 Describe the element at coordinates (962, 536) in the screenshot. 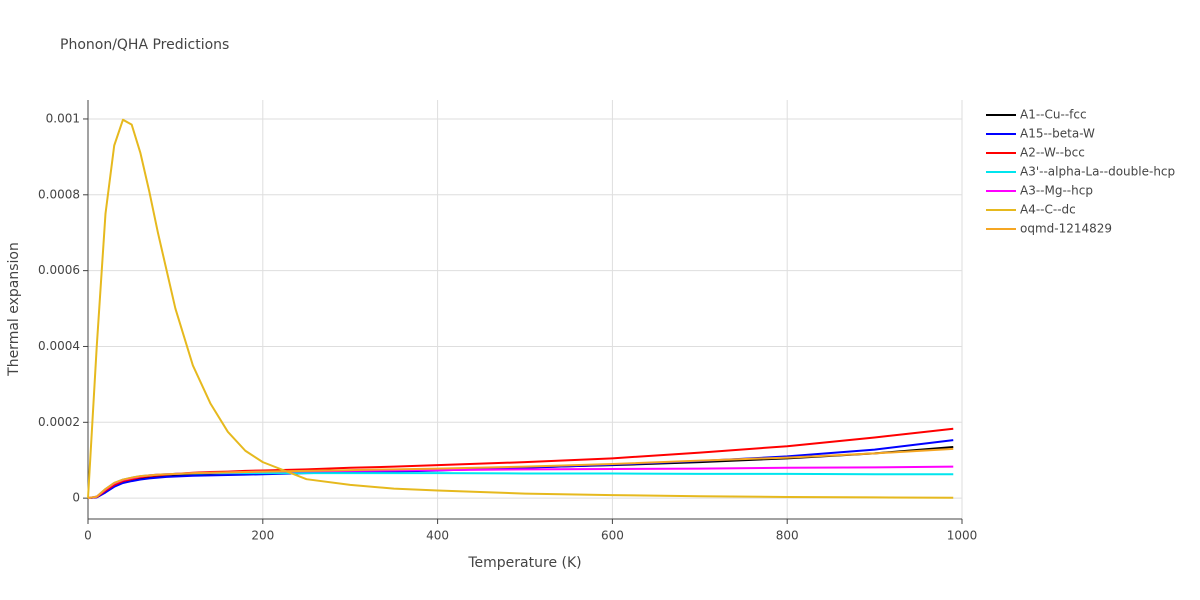

I see `x-tick-label: 1000` at that location.